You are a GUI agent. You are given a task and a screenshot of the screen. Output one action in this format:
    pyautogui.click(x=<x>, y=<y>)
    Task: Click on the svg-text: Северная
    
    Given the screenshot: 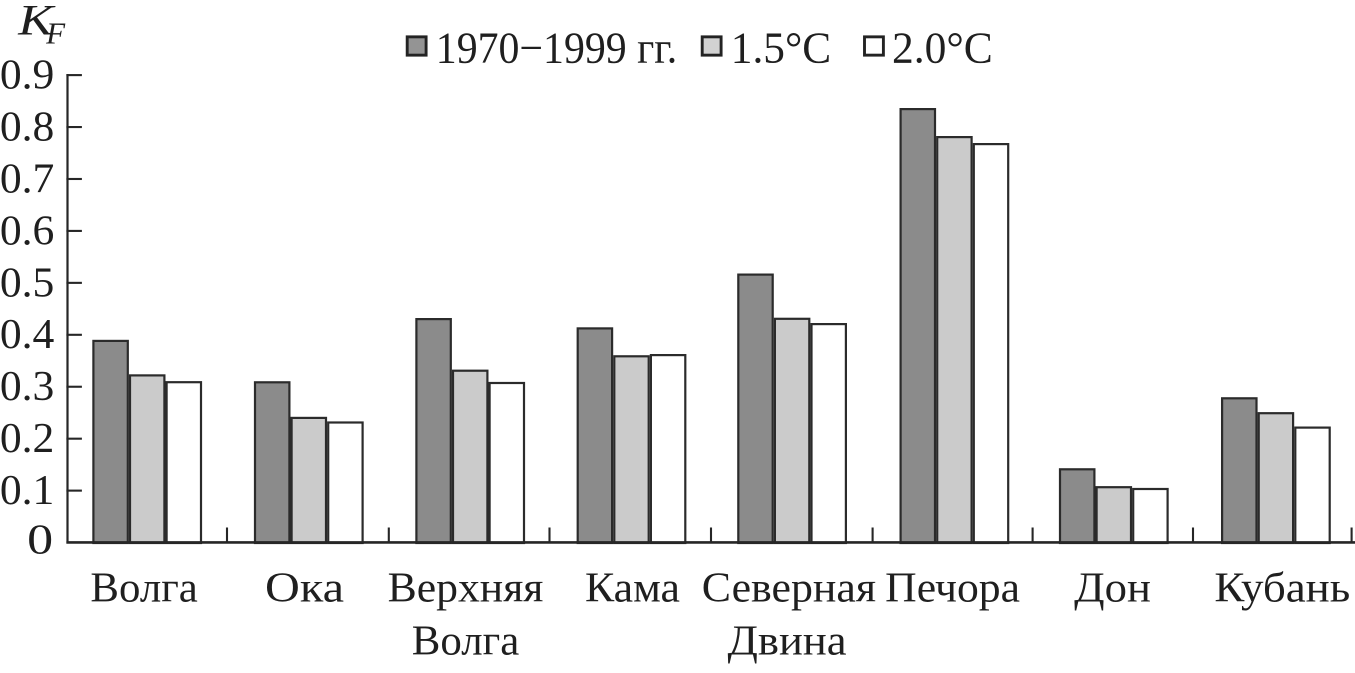 What is the action you would take?
    pyautogui.click(x=789, y=589)
    